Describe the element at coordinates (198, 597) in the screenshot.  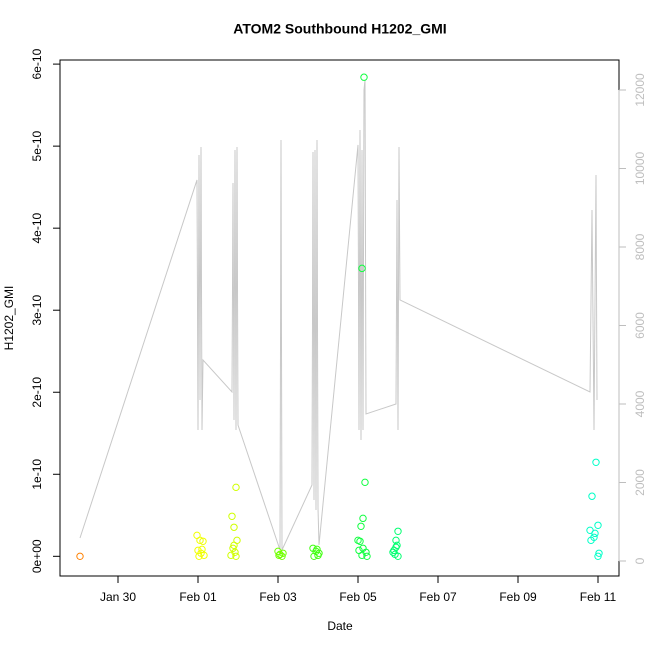
I see `x-tick-label: Feb 01` at that location.